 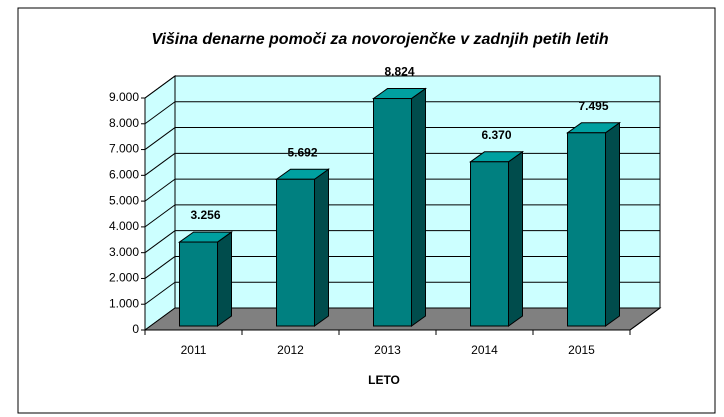 What do you see at coordinates (645, 319) in the screenshot?
I see `floor-edge` at bounding box center [645, 319].